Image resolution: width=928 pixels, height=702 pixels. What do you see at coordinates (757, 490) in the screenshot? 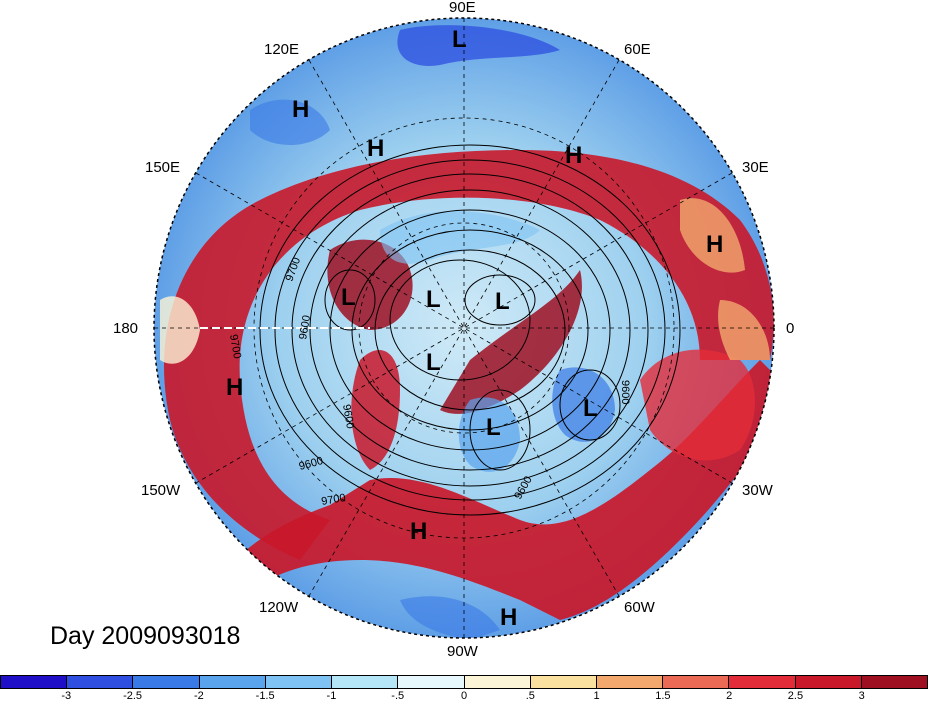
I see `lon-label-30w: 30W` at bounding box center [757, 490].